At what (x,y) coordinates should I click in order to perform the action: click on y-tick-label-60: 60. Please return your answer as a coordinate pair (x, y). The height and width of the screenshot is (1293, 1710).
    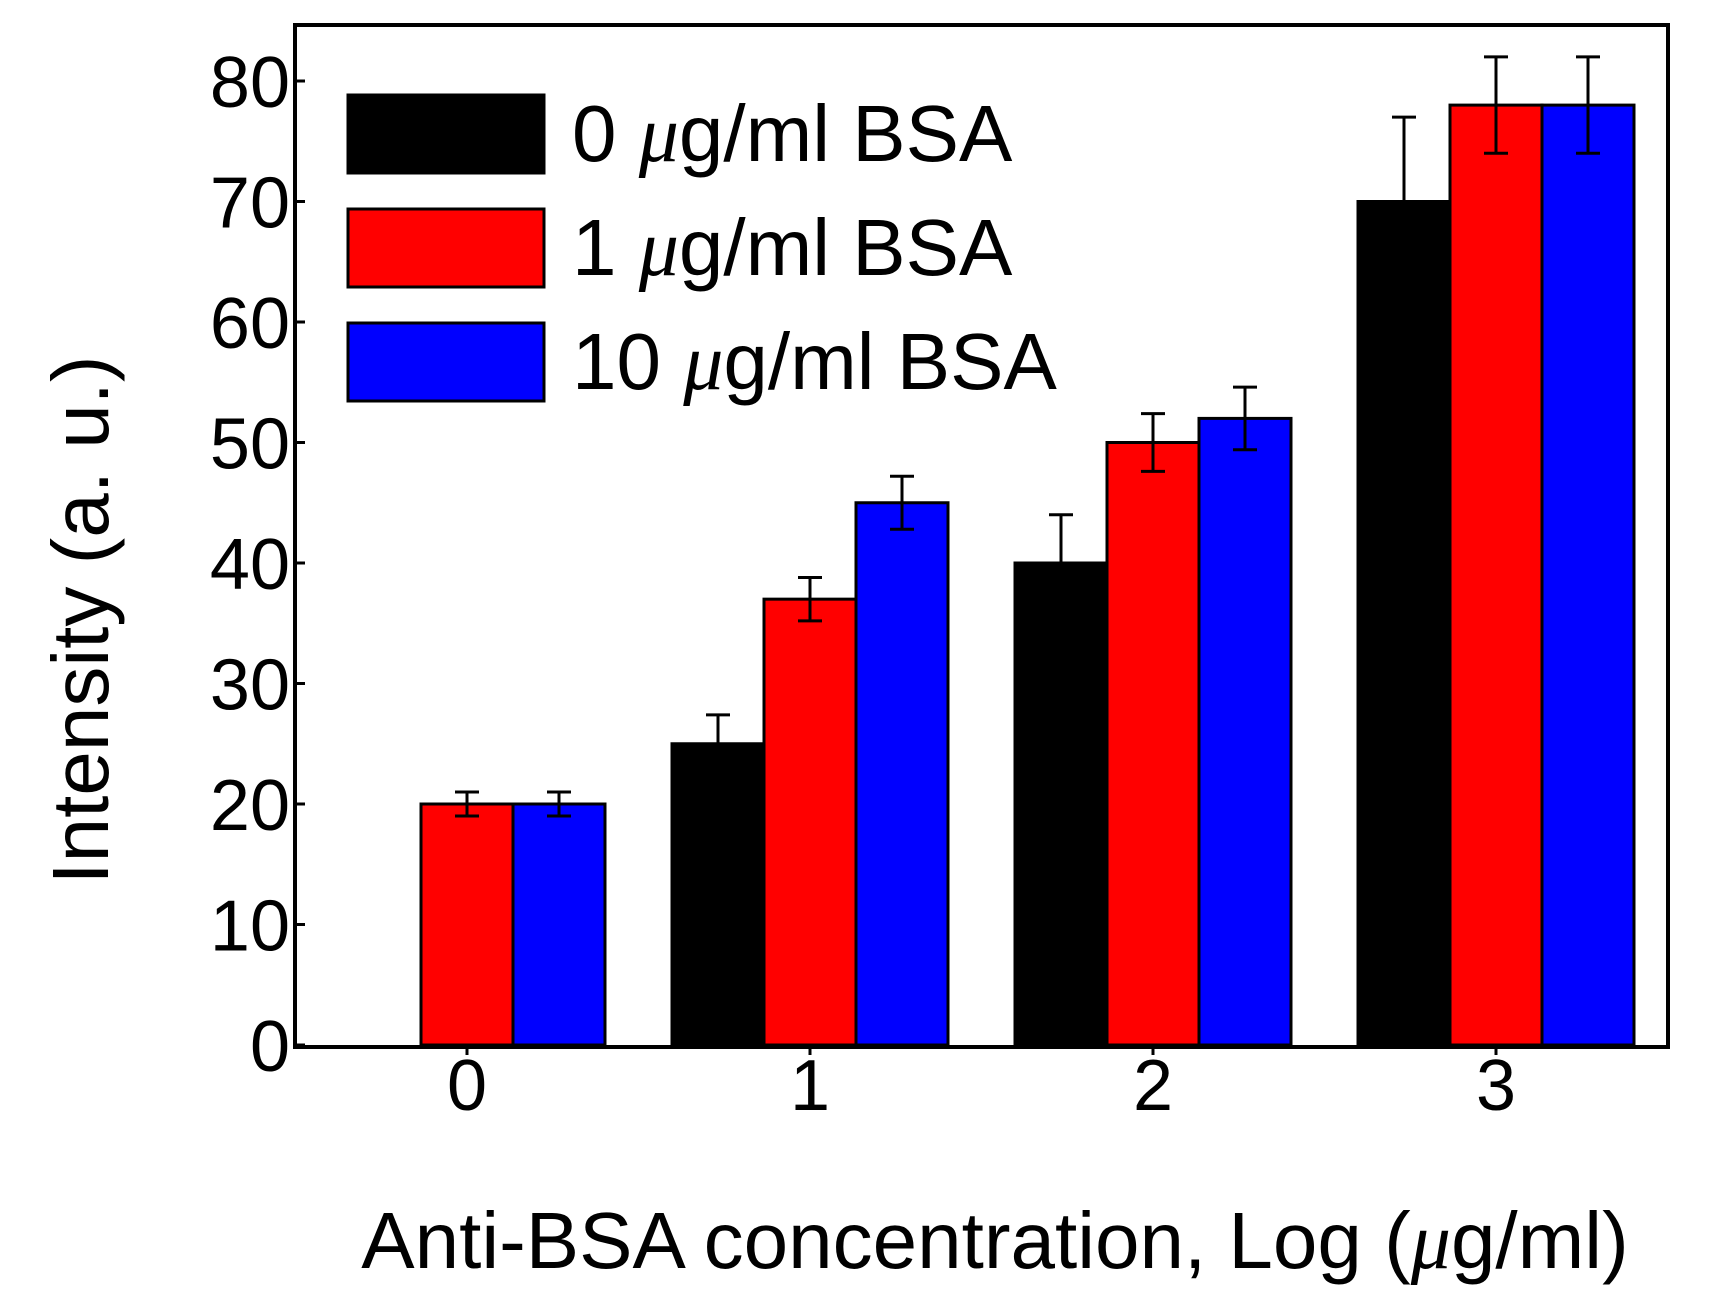
    Looking at the image, I should click on (250, 324).